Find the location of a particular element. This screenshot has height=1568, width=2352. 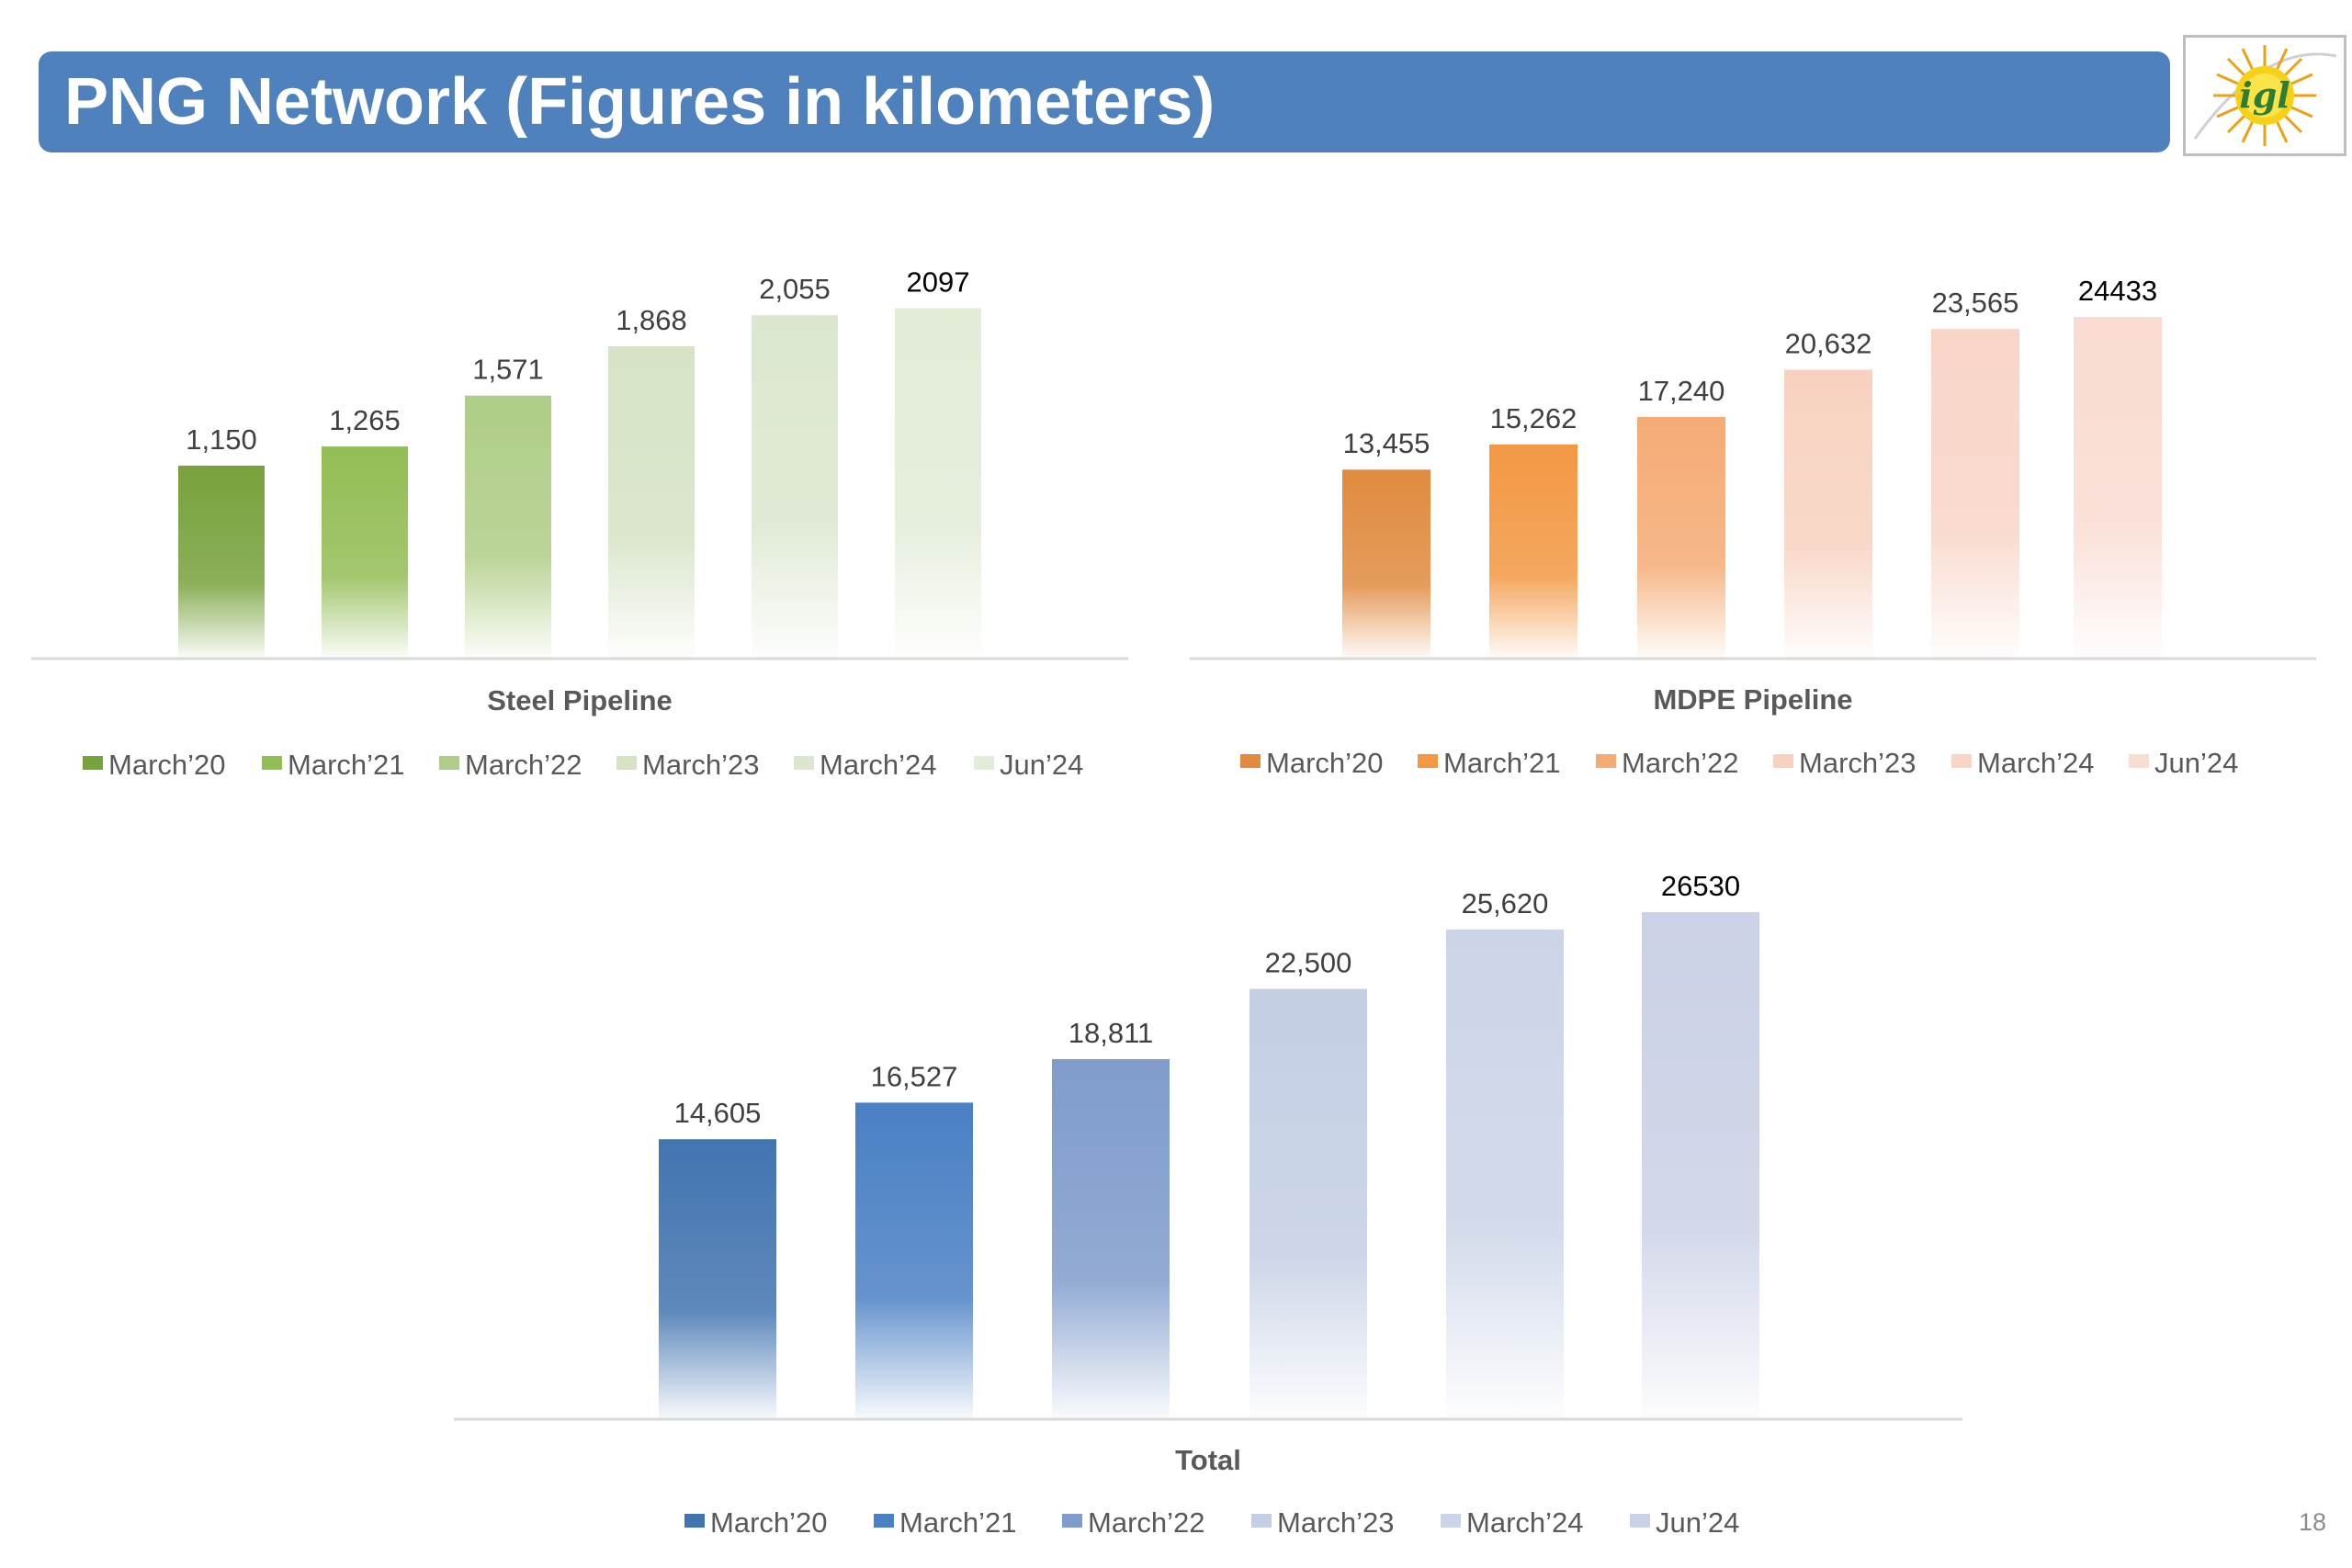

mdpe-pipeline-legend-label: March’20 is located at coordinates (1325, 763).